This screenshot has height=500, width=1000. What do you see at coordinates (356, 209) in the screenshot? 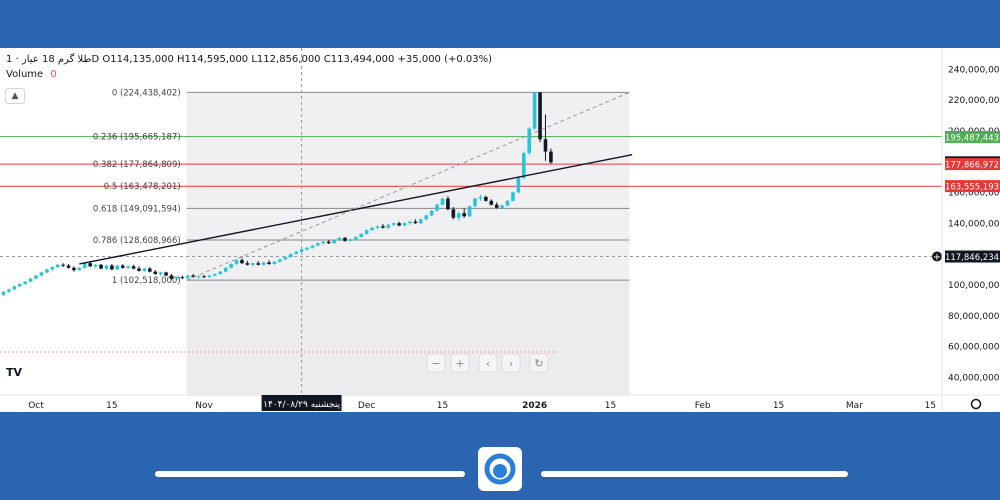
I see `trend-line` at bounding box center [356, 209].